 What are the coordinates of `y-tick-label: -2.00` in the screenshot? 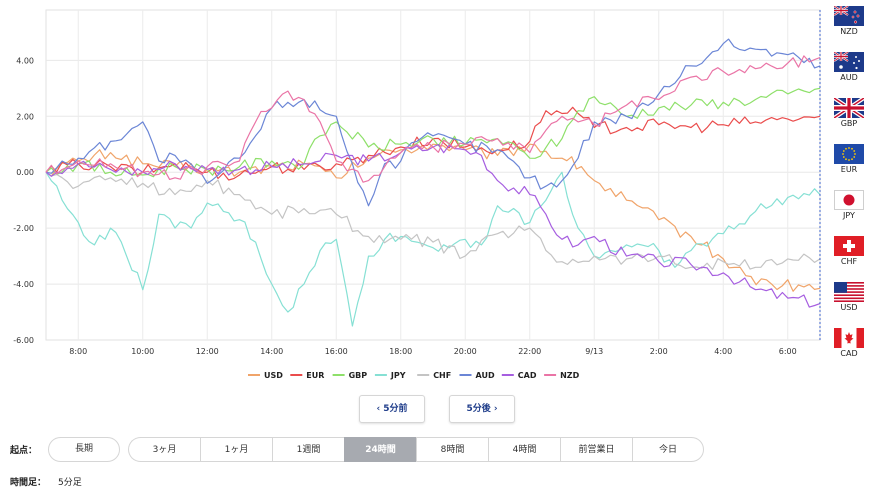 It's located at (23, 228).